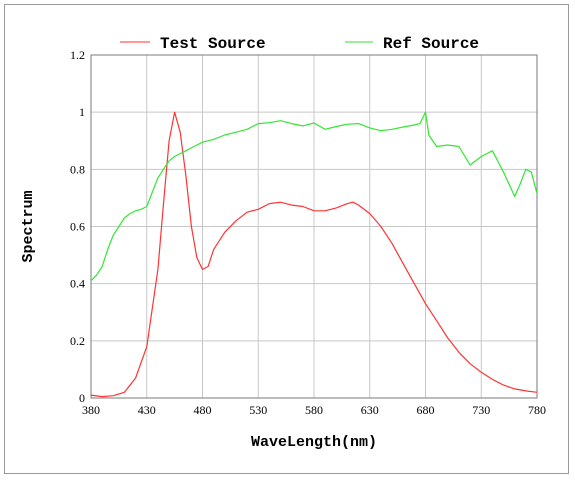 This screenshot has height=480, width=575. I want to click on y-tick-label: 0.2, so click(77, 341).